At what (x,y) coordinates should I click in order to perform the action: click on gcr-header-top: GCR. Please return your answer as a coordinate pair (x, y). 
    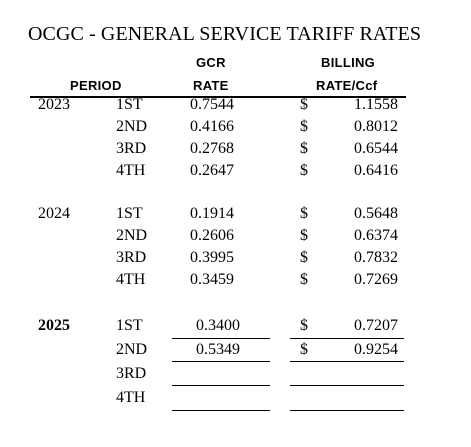
    Looking at the image, I should click on (211, 62).